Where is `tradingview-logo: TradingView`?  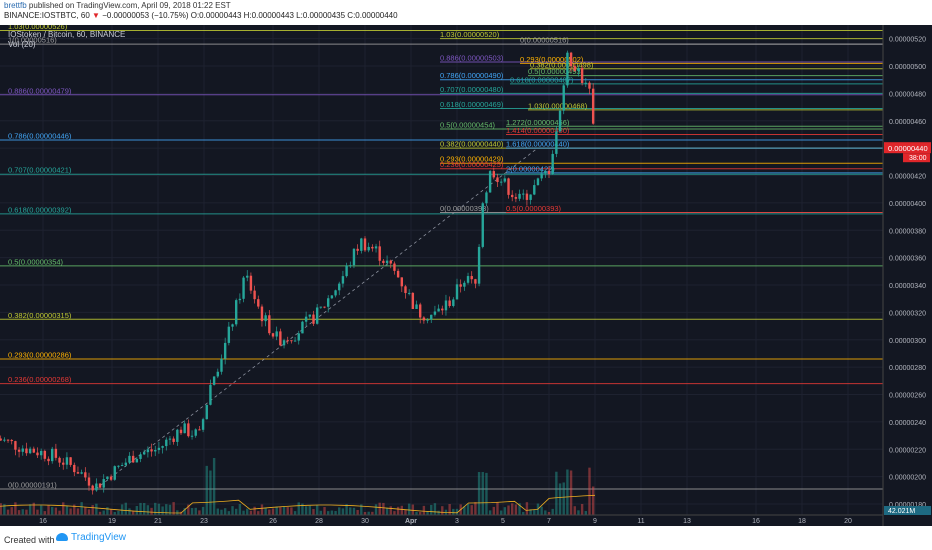
tradingview-logo: TradingView is located at coordinates (91, 537).